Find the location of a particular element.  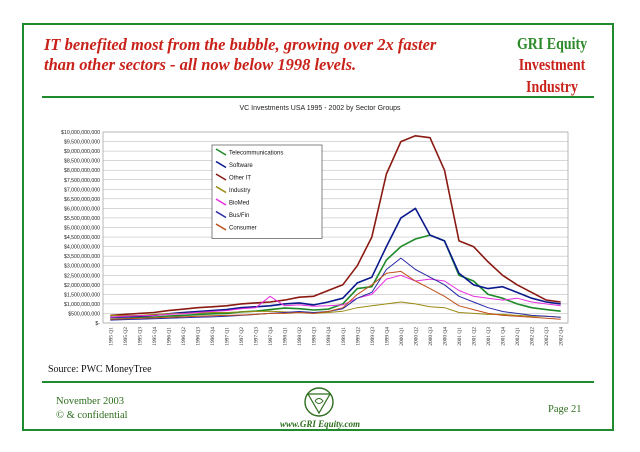

x-tick-label: 1996 Q3 is located at coordinates (198, 336).